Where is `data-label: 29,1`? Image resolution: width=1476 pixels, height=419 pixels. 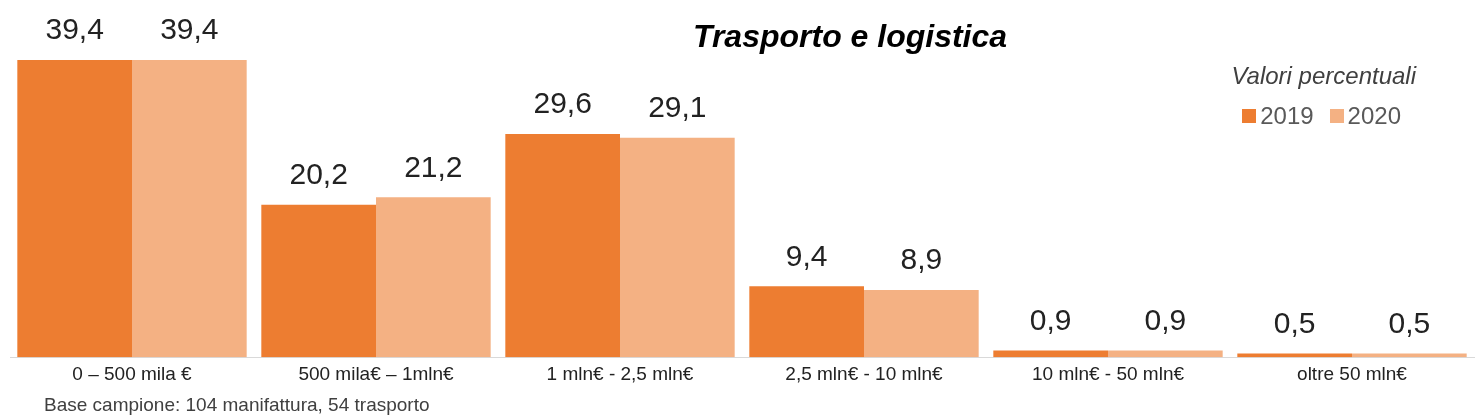
data-label: 29,1 is located at coordinates (677, 106).